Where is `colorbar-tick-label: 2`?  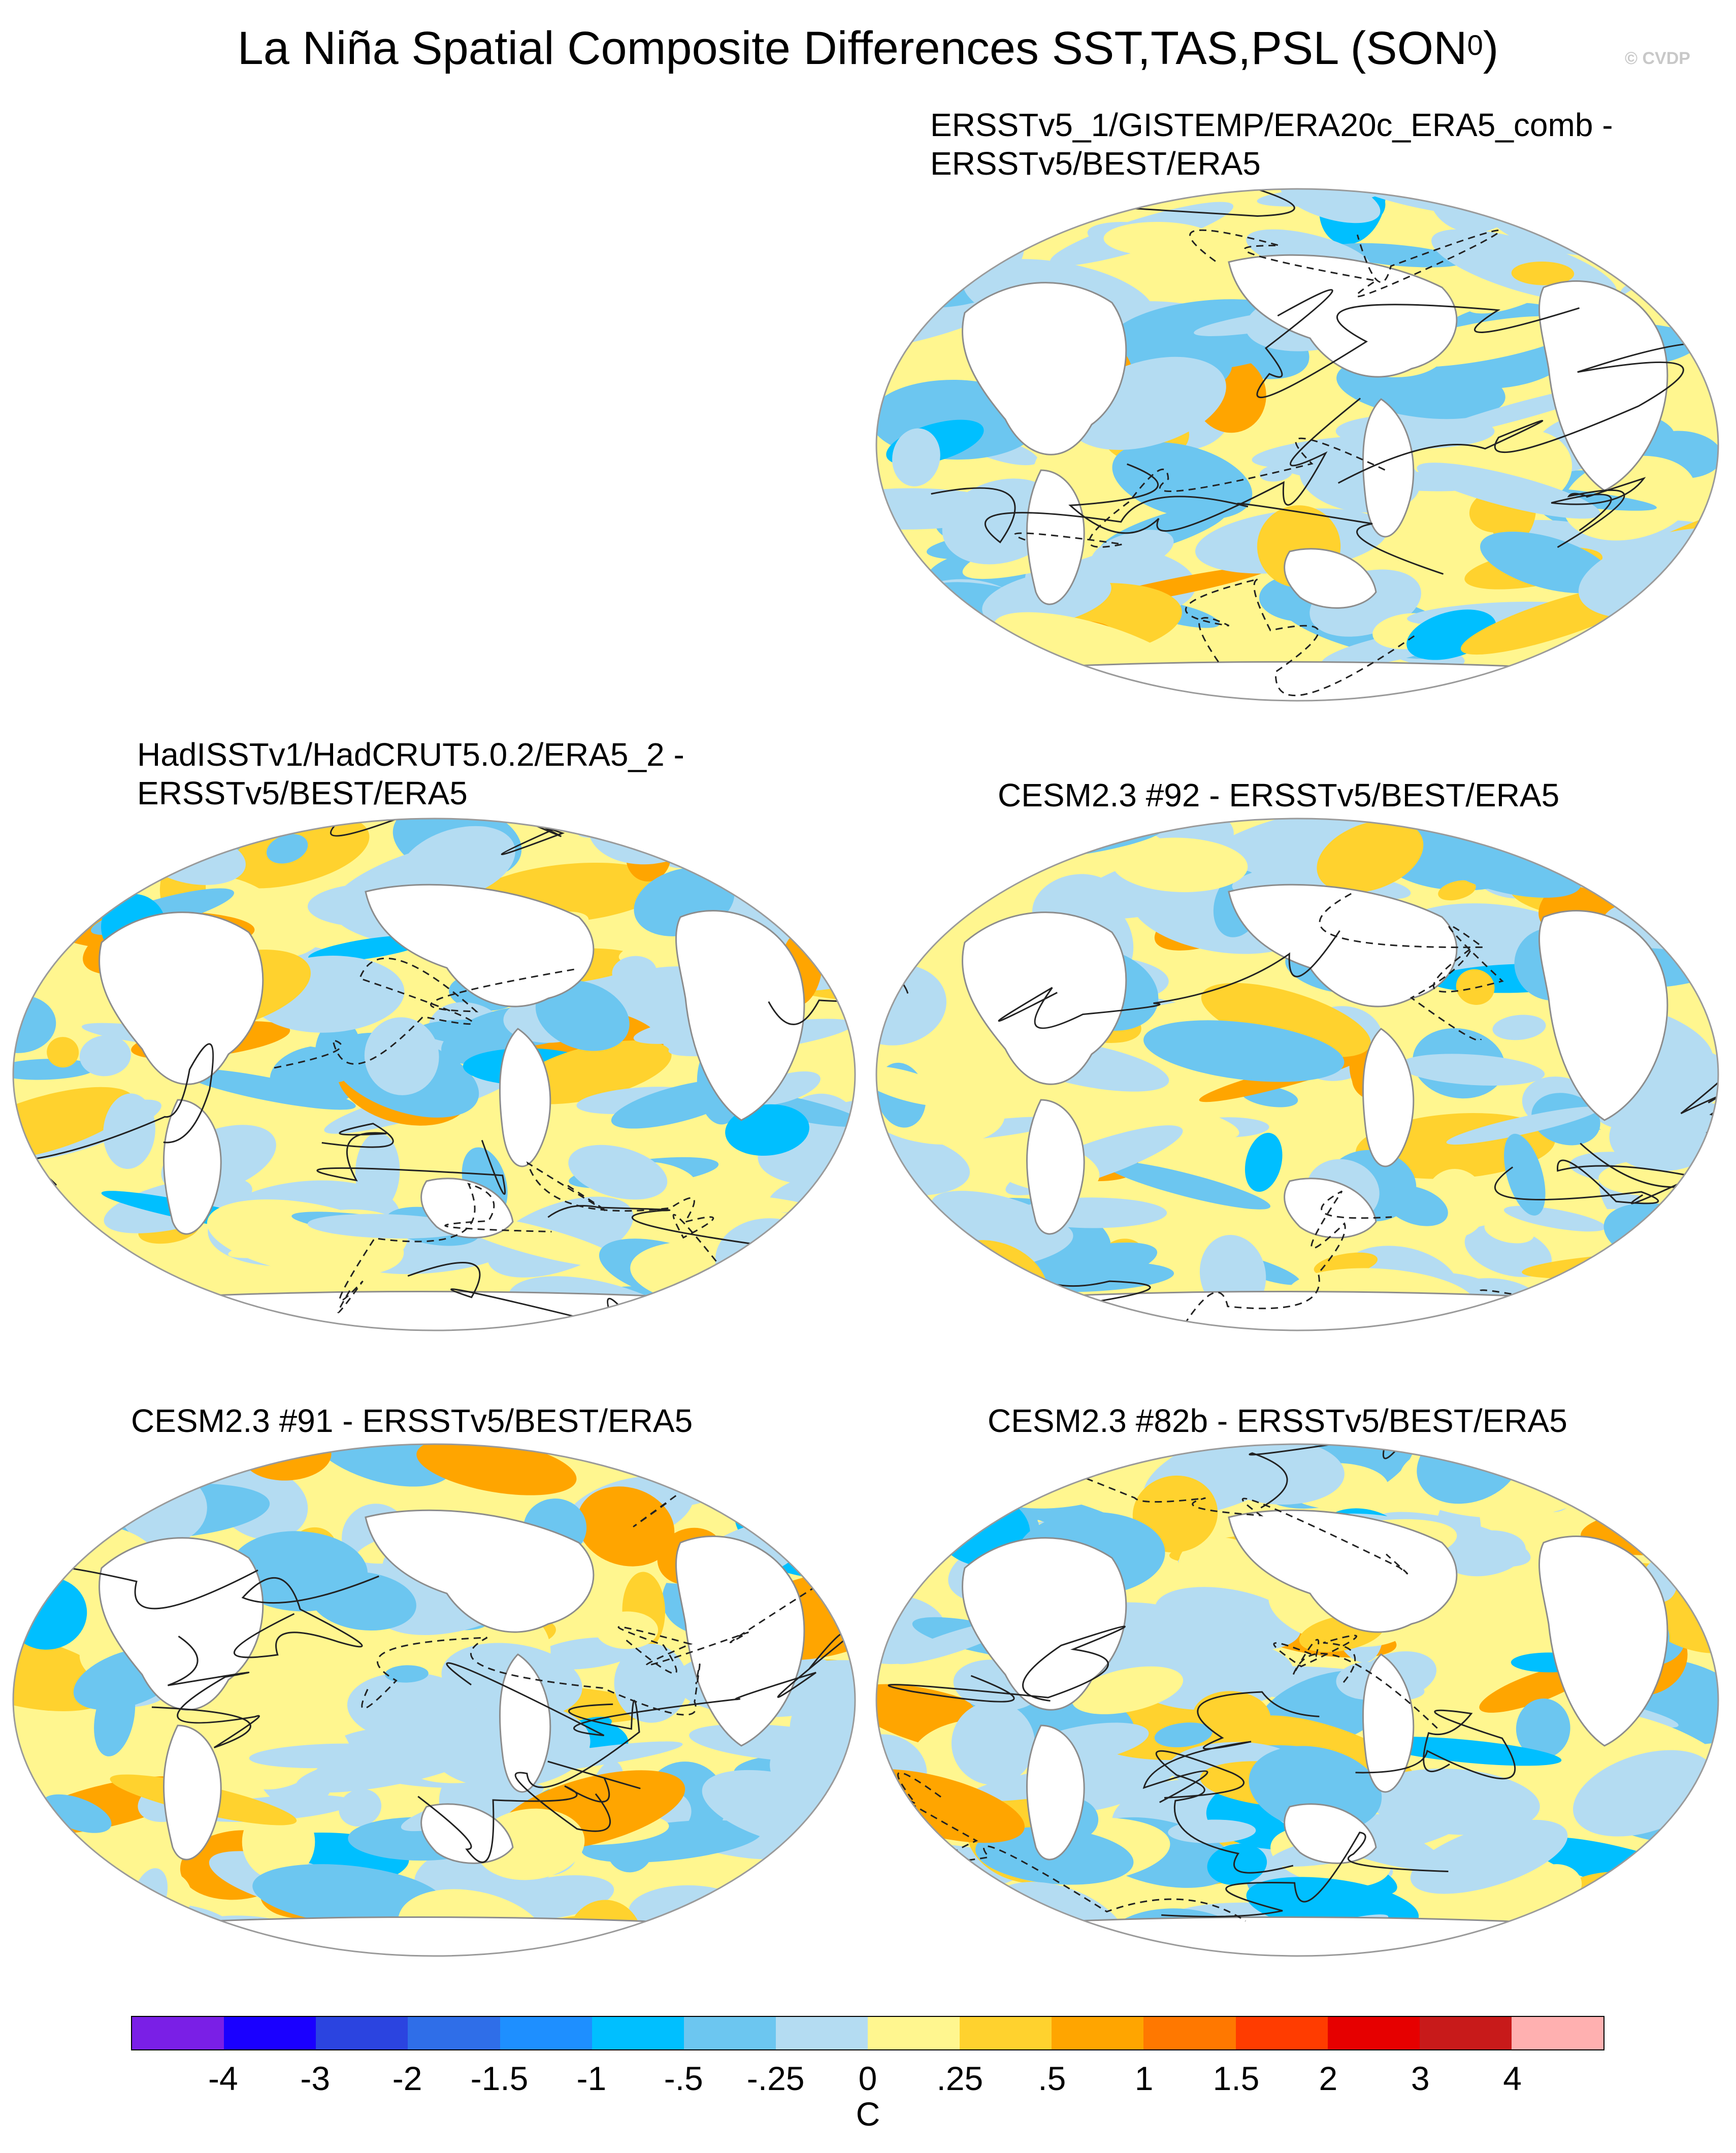 colorbar-tick-label: 2 is located at coordinates (1328, 2078).